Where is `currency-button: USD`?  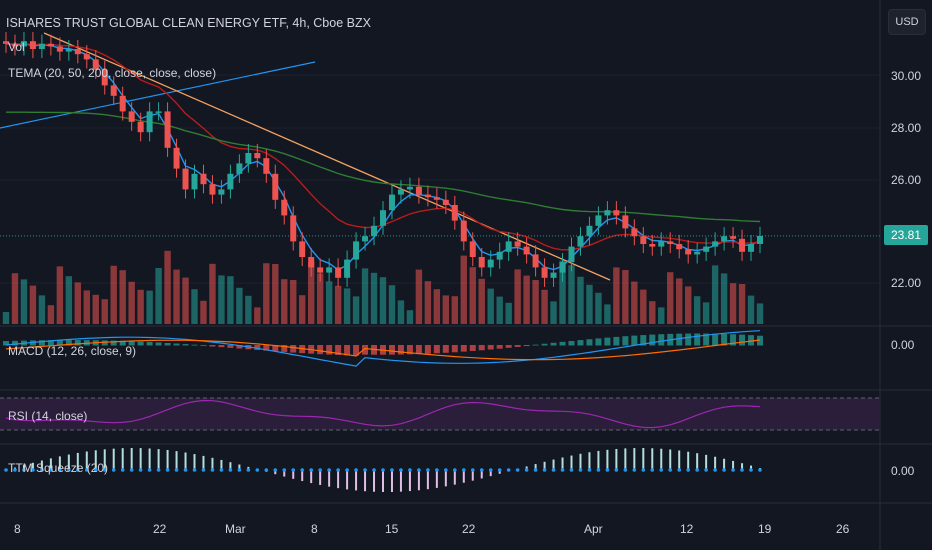
currency-button: USD is located at coordinates (907, 22).